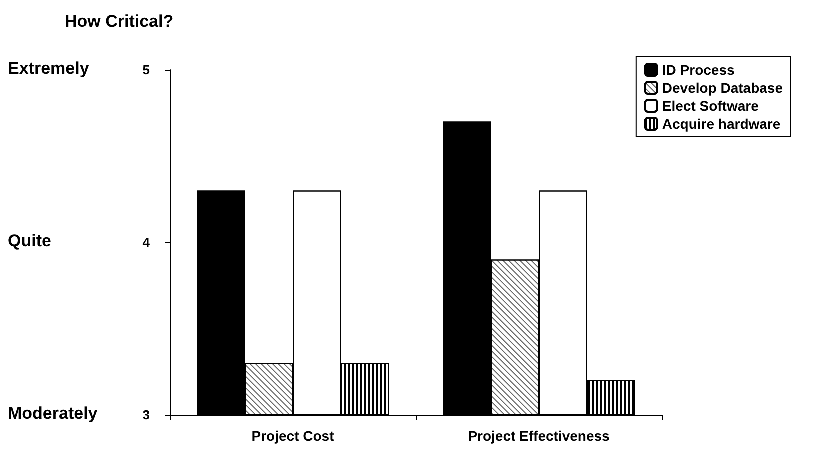 The height and width of the screenshot is (462, 821). I want to click on x-tick-label: Project Effectiveness, so click(539, 436).